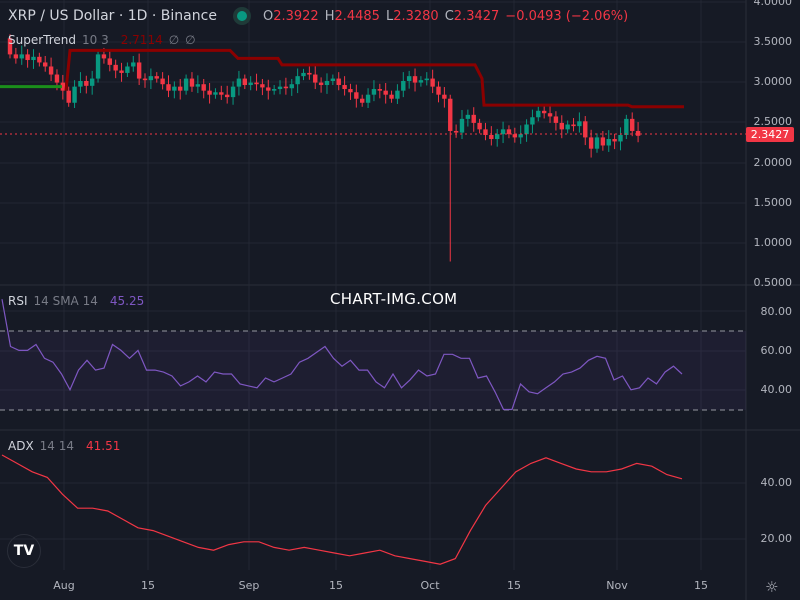  I want to click on last-price-tag: 2.3427, so click(770, 134).